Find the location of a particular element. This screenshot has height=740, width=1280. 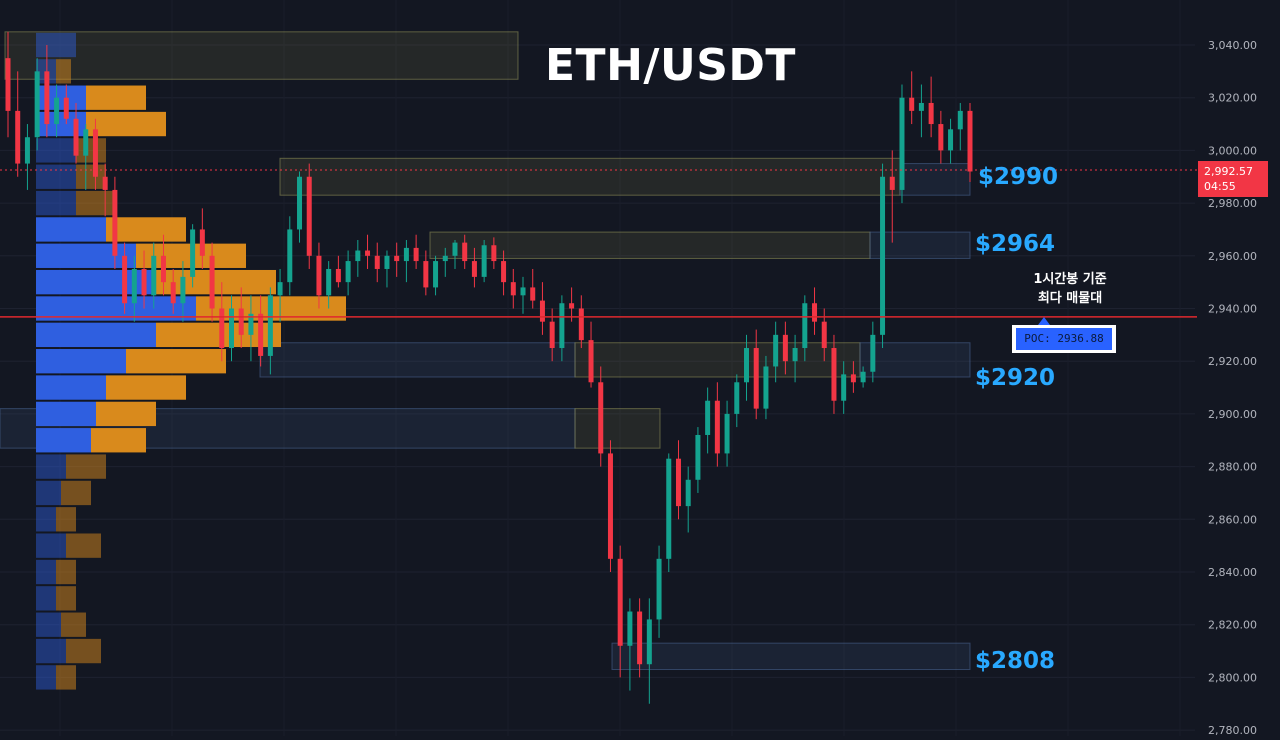

poc-label-box: POC: 2936.88 is located at coordinates (1064, 339).